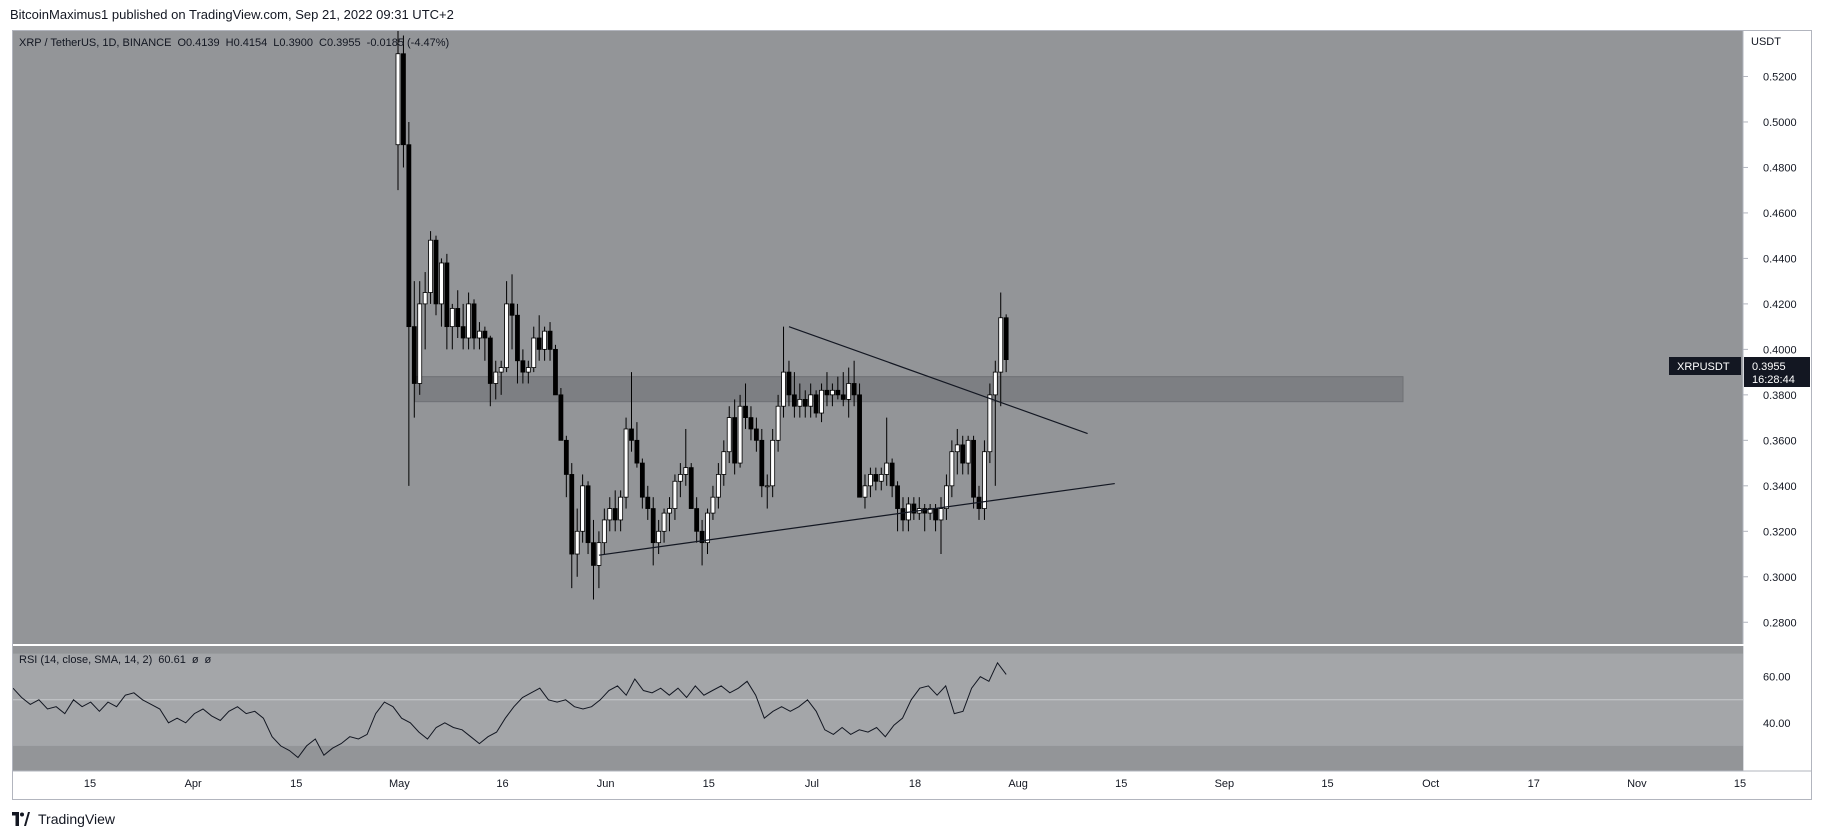 The image size is (1824, 837). Describe the element at coordinates (59, 14) in the screenshot. I see `author-name: BitcoinMaximus1` at that location.